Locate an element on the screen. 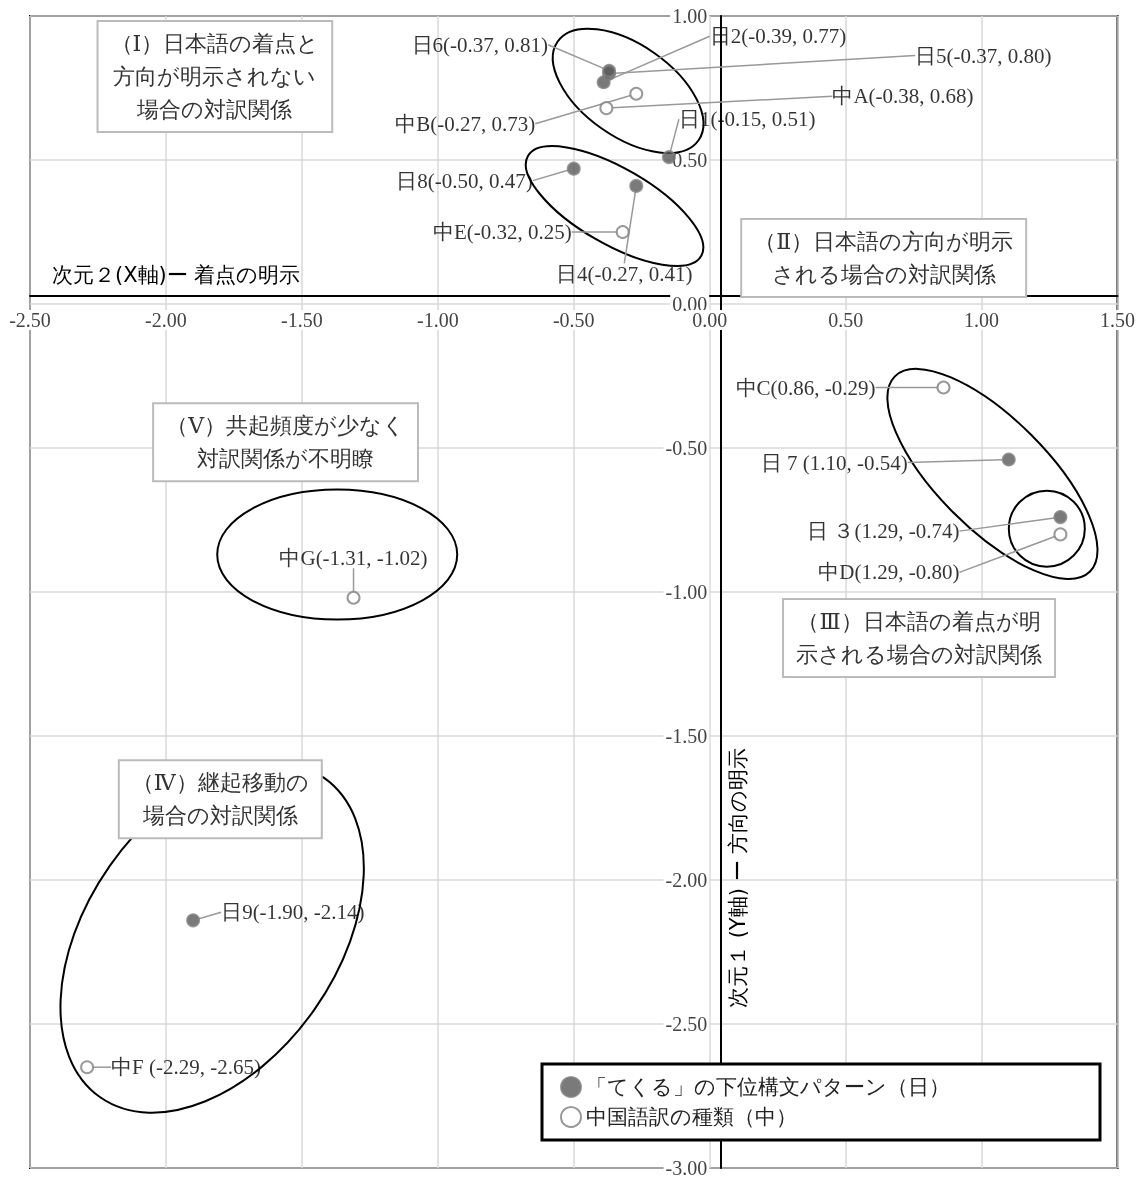 This screenshot has width=1140, height=1178. data-label: 中F (-2.29, -2.65) is located at coordinates (186, 1067).